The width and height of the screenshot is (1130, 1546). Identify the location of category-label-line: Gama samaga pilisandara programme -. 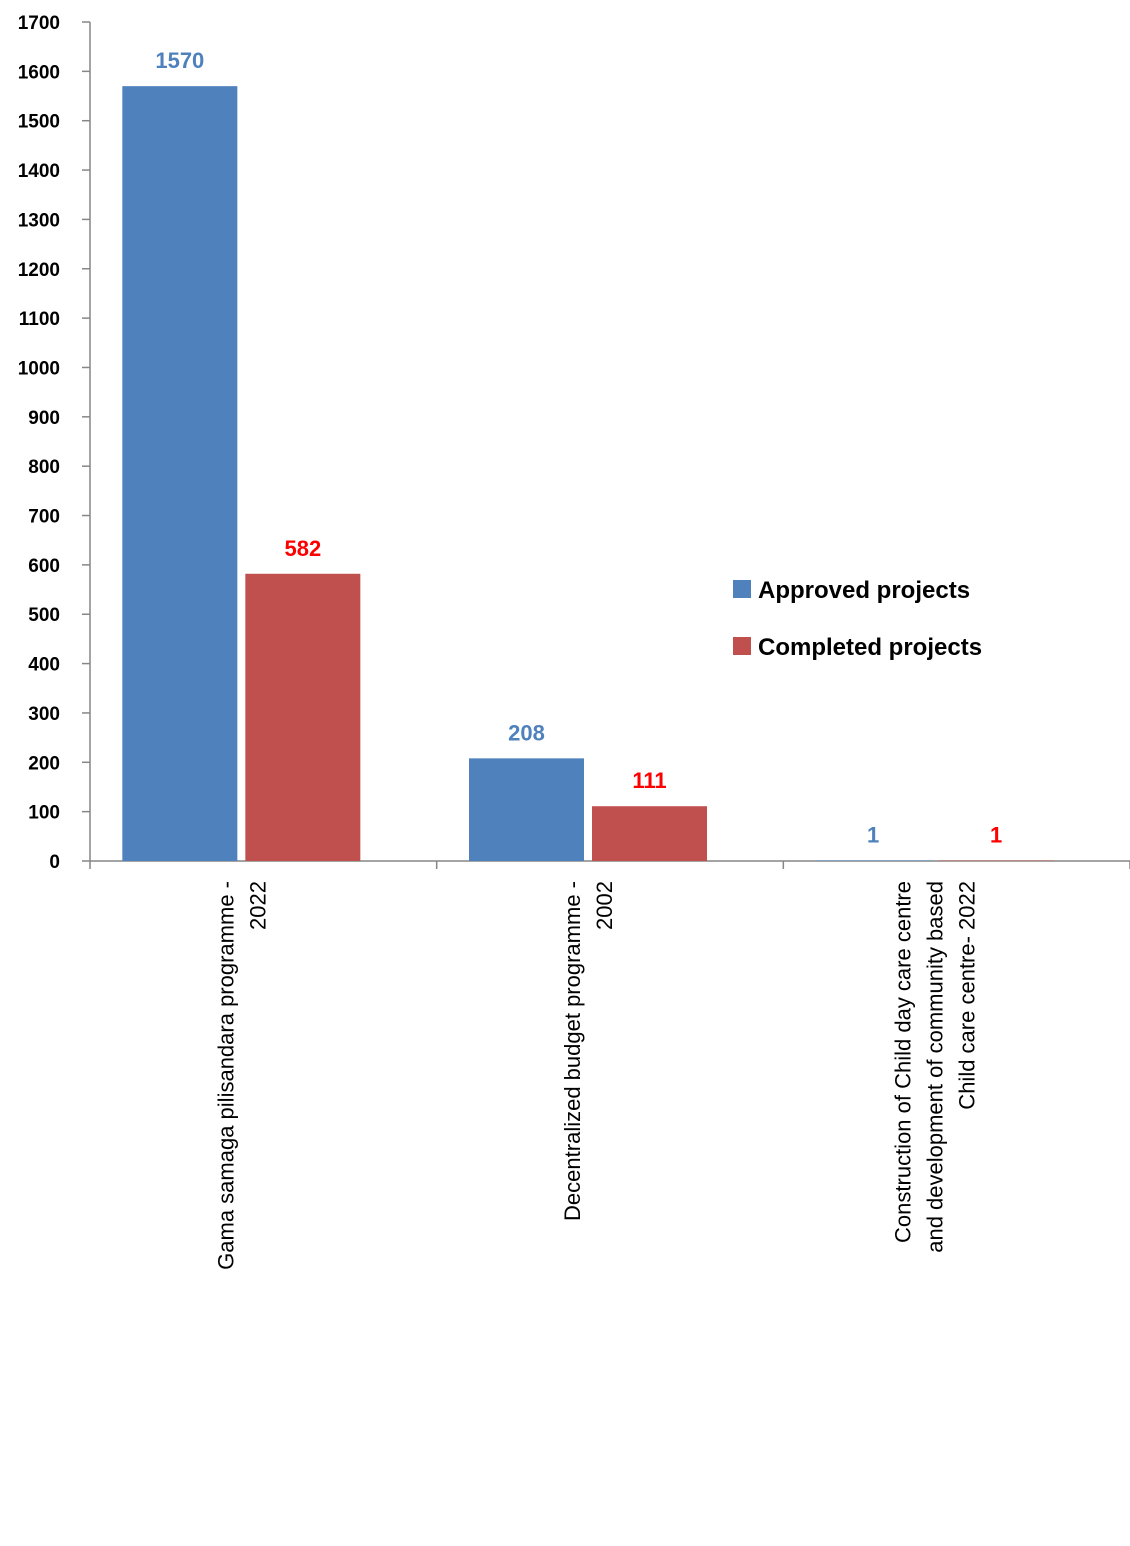
(225, 1075).